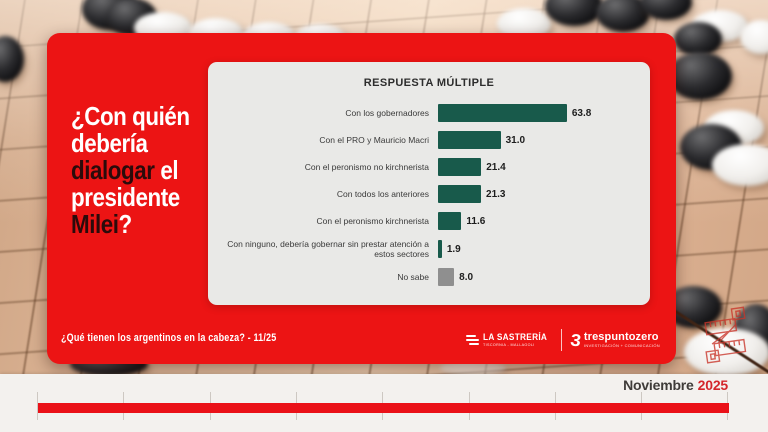  I want to click on date-label: Noviembre 2025, so click(675, 385).